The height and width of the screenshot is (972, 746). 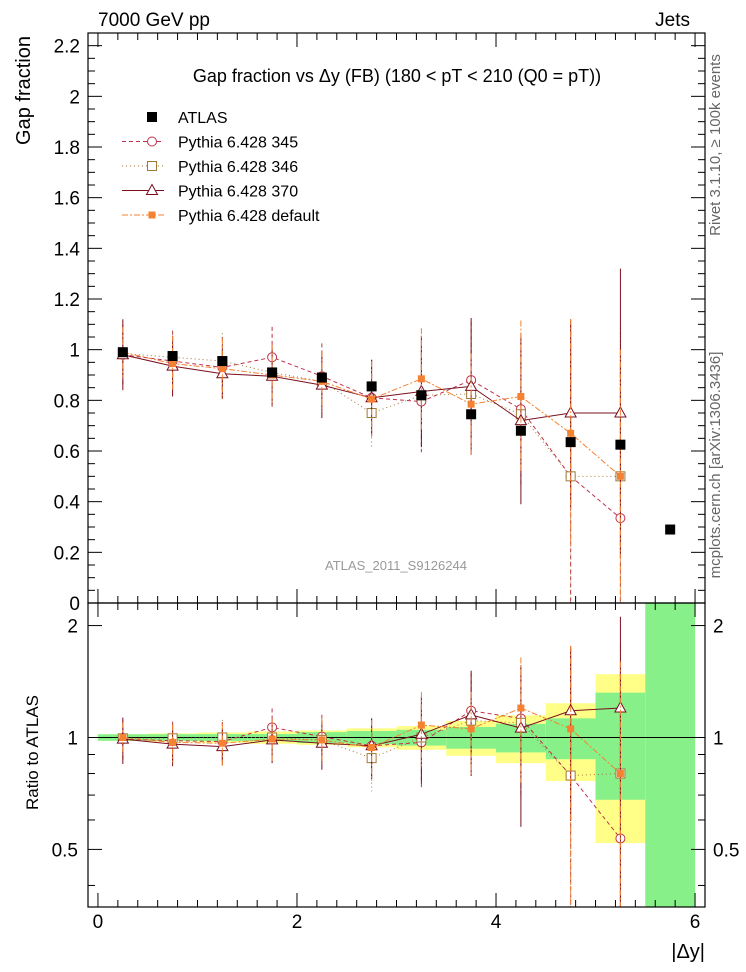 What do you see at coordinates (203, 118) in the screenshot?
I see `legend-label: ATLAS` at bounding box center [203, 118].